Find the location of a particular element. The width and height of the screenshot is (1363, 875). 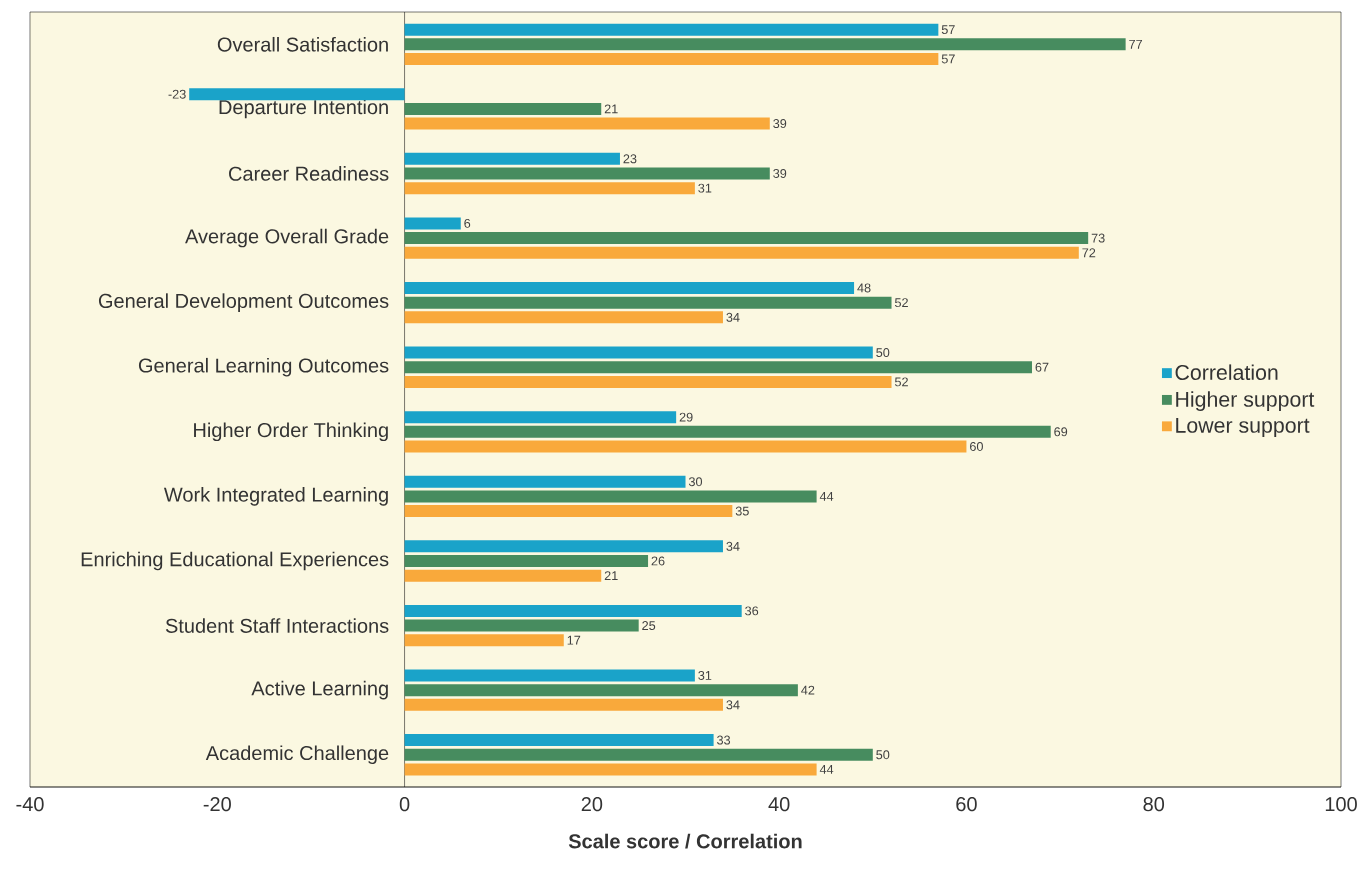

y-tick-label: Higher Order Thinking is located at coordinates (291, 432).